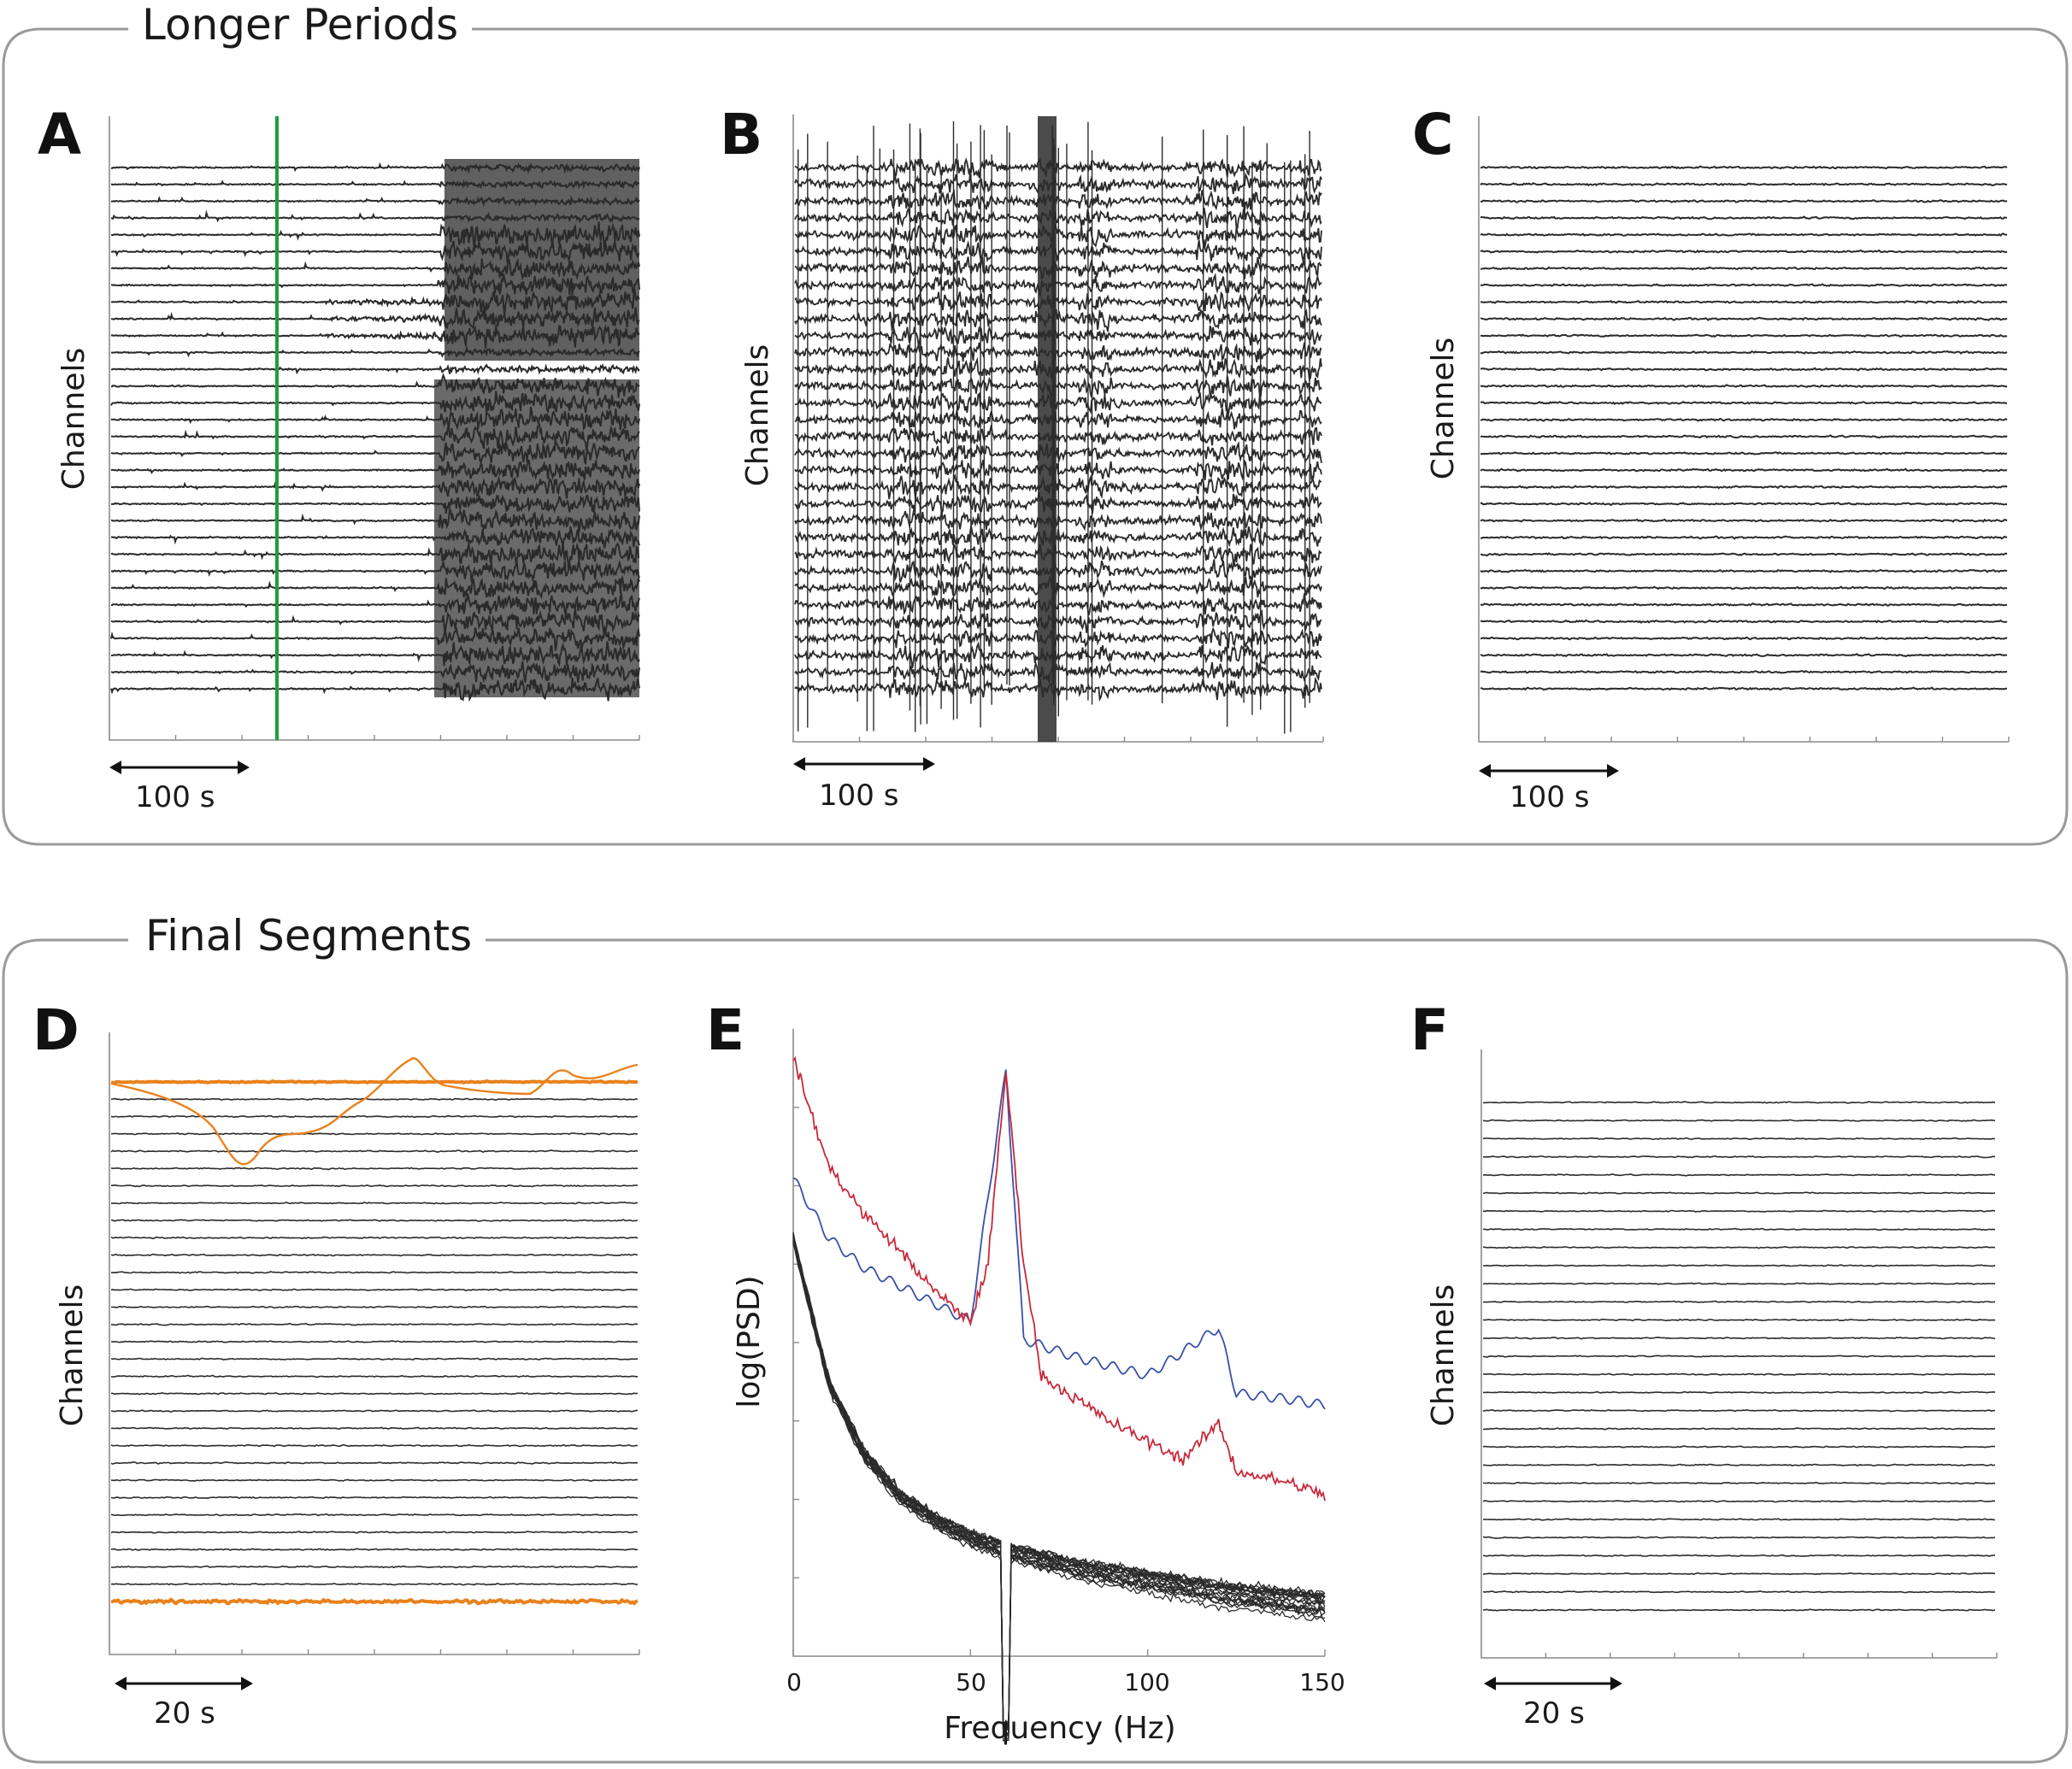 The width and height of the screenshot is (2072, 1769). I want to click on panel-d-scalebar-label: 20 s, so click(185, 1713).